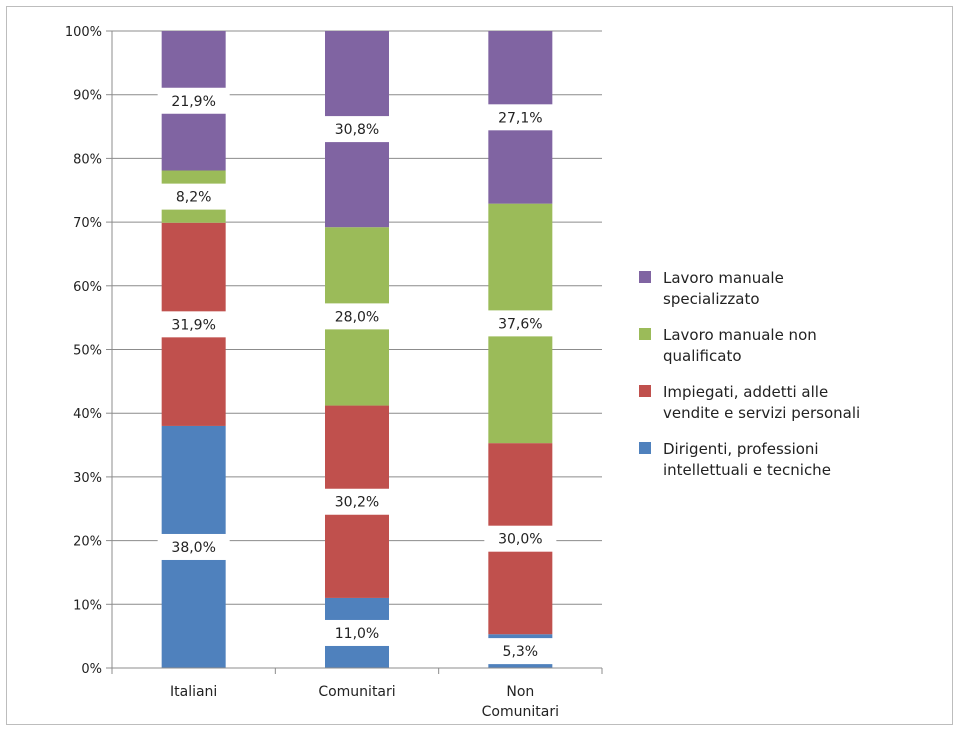 The image size is (959, 731). Describe the element at coordinates (87, 351) in the screenshot. I see `y-tick-label: 50%` at that location.